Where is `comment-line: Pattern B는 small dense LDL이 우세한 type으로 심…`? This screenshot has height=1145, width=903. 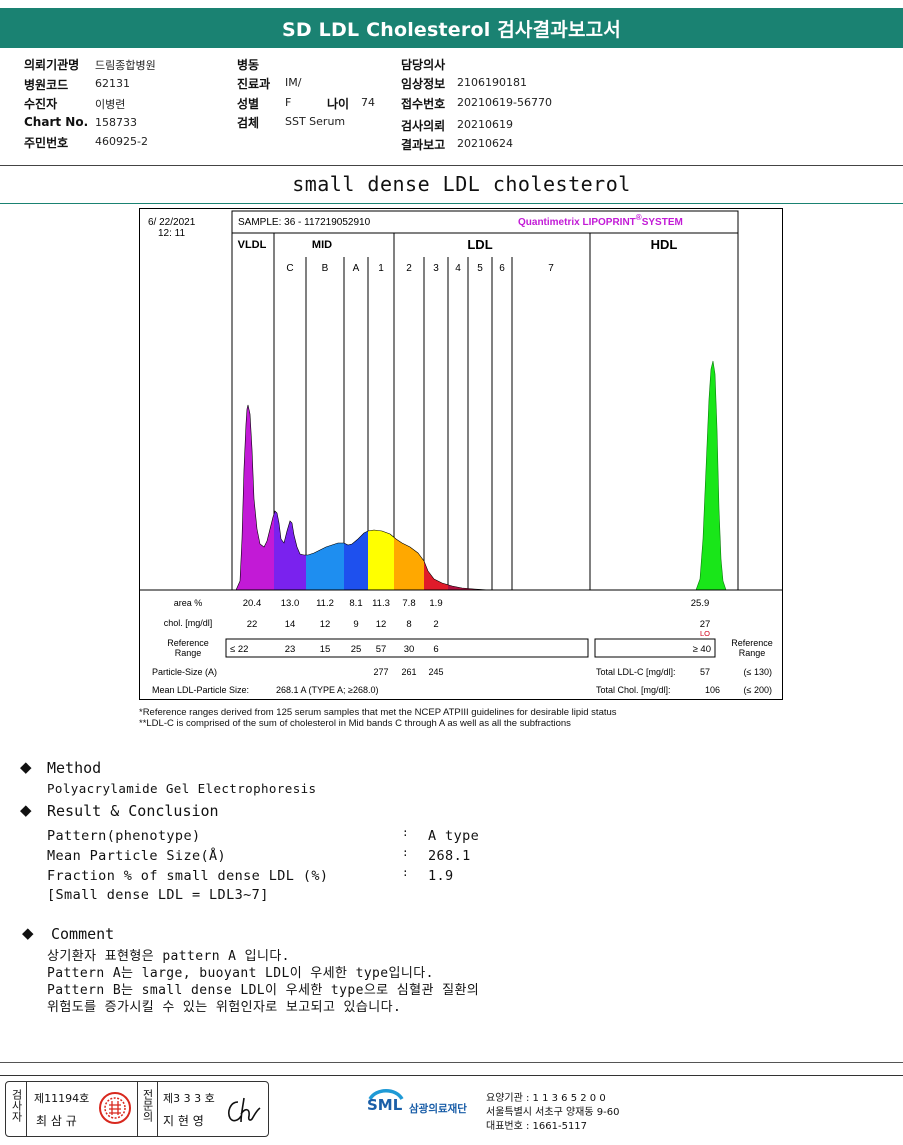
comment-line: Pattern B는 small dense LDL이 우세한 type으로 심… is located at coordinates (263, 990).